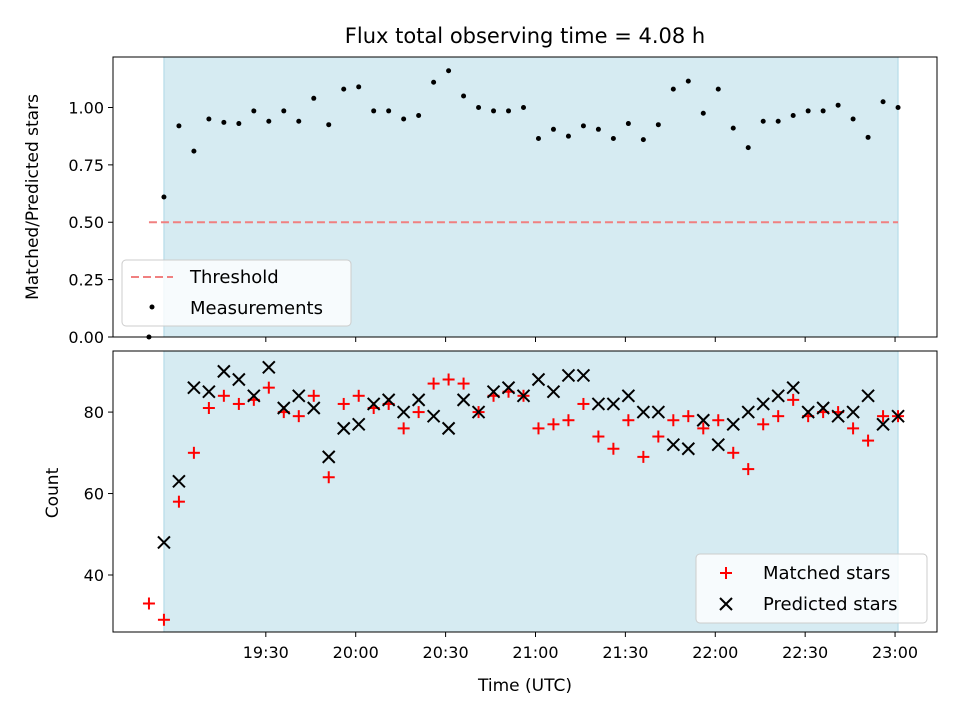 This screenshot has width=960, height=720. What do you see at coordinates (152, 307) in the screenshot?
I see `legend-measurements-swatch` at bounding box center [152, 307].